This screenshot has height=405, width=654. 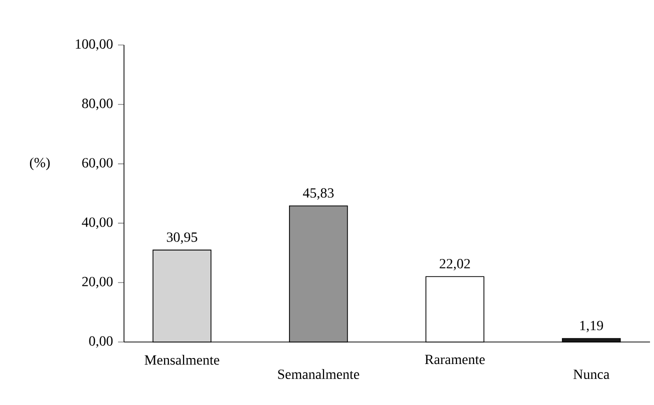 I want to click on y-tick-label: 100,00, so click(x=94, y=45).